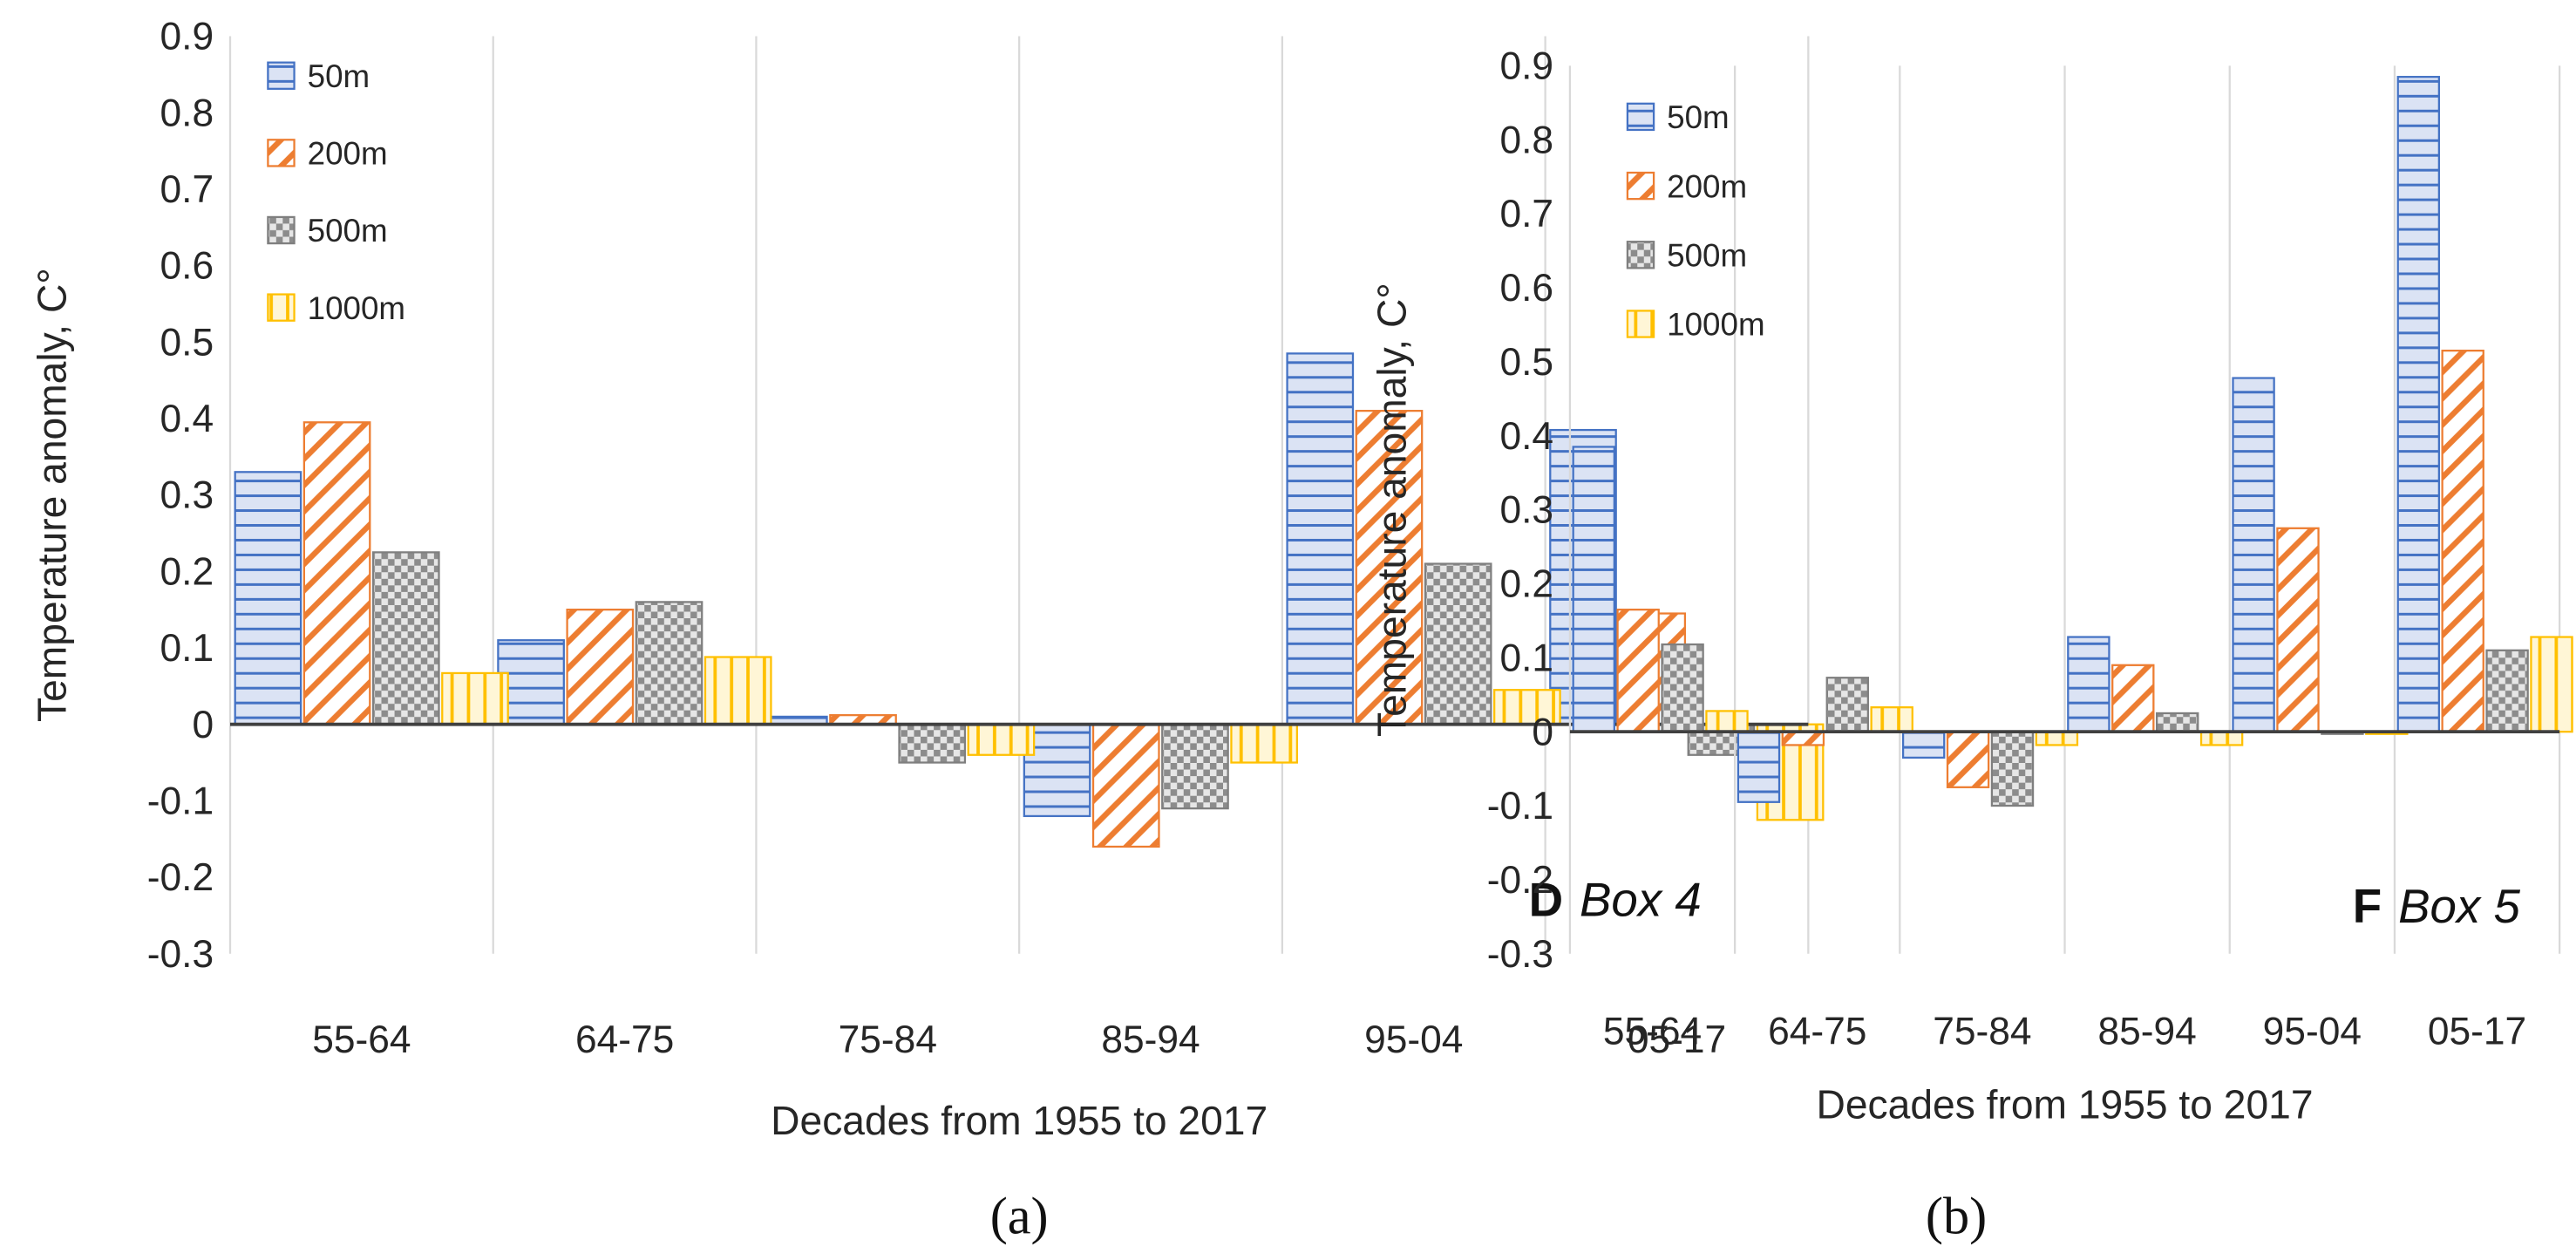 This screenshot has width=2576, height=1260. What do you see at coordinates (348, 154) in the screenshot?
I see `legend-label-200m: 200m` at bounding box center [348, 154].